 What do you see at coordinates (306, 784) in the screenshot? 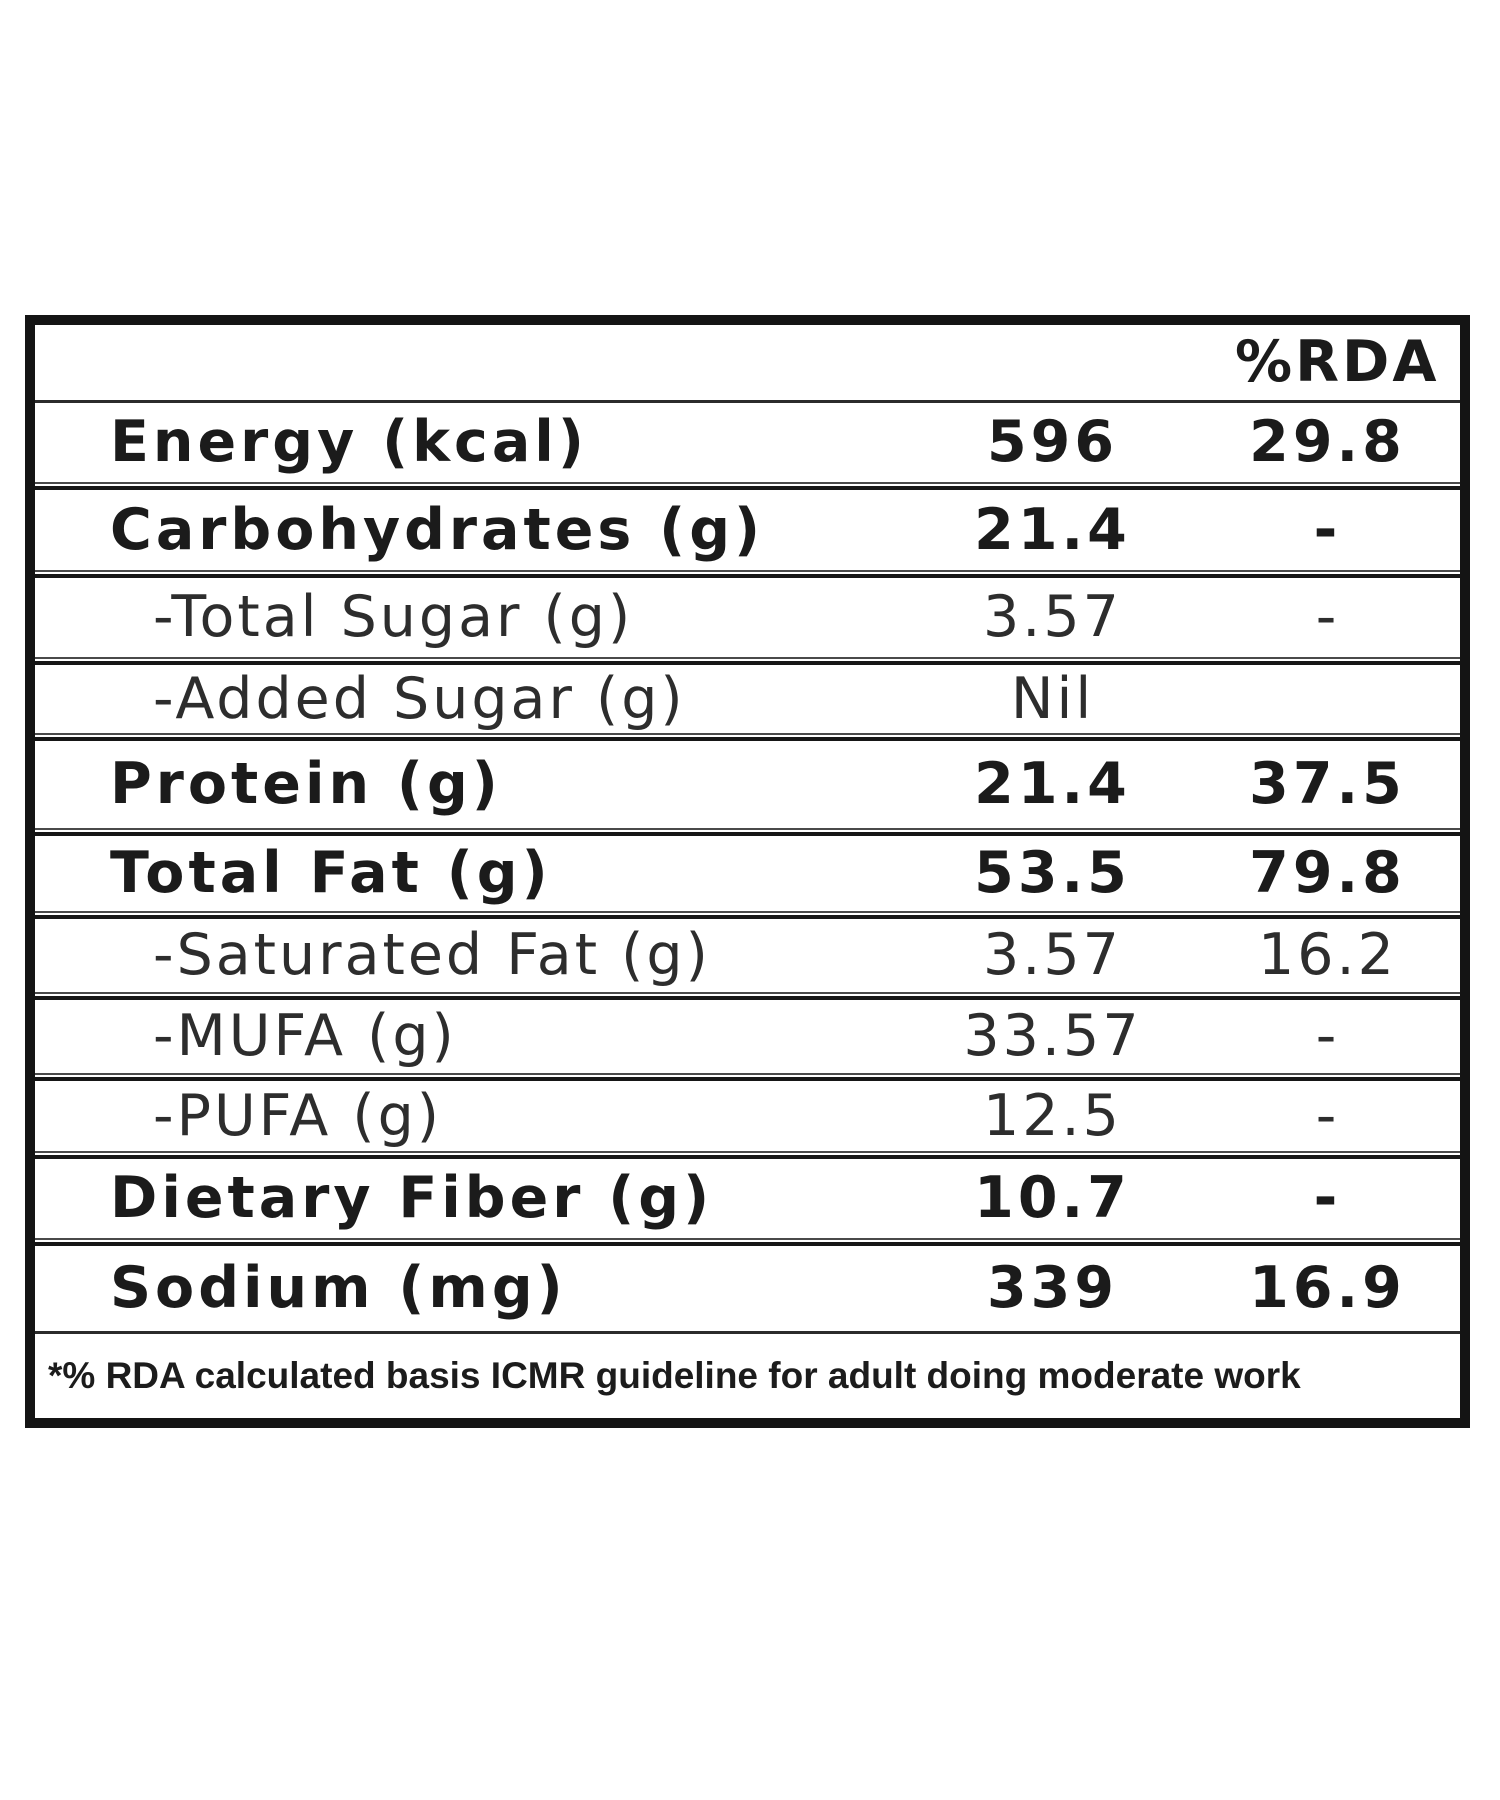
I see `nutrient-label: Protein (g)` at bounding box center [306, 784].